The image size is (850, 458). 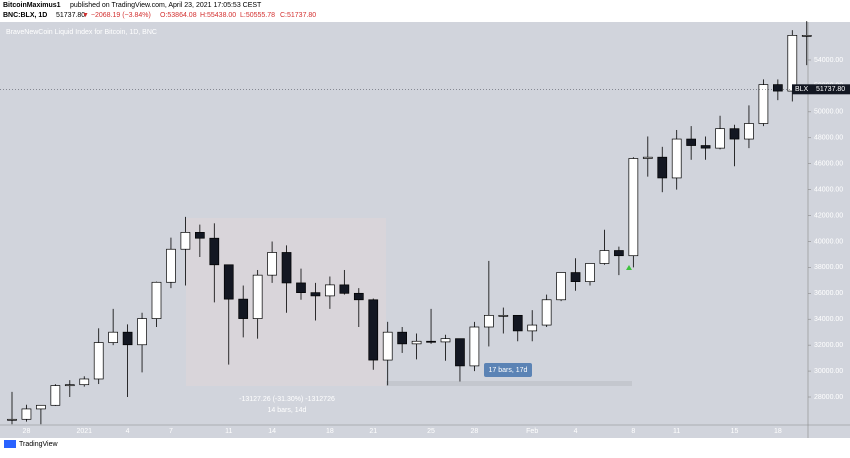 What do you see at coordinates (735, 431) in the screenshot?
I see `x-tick-label: 15` at bounding box center [735, 431].